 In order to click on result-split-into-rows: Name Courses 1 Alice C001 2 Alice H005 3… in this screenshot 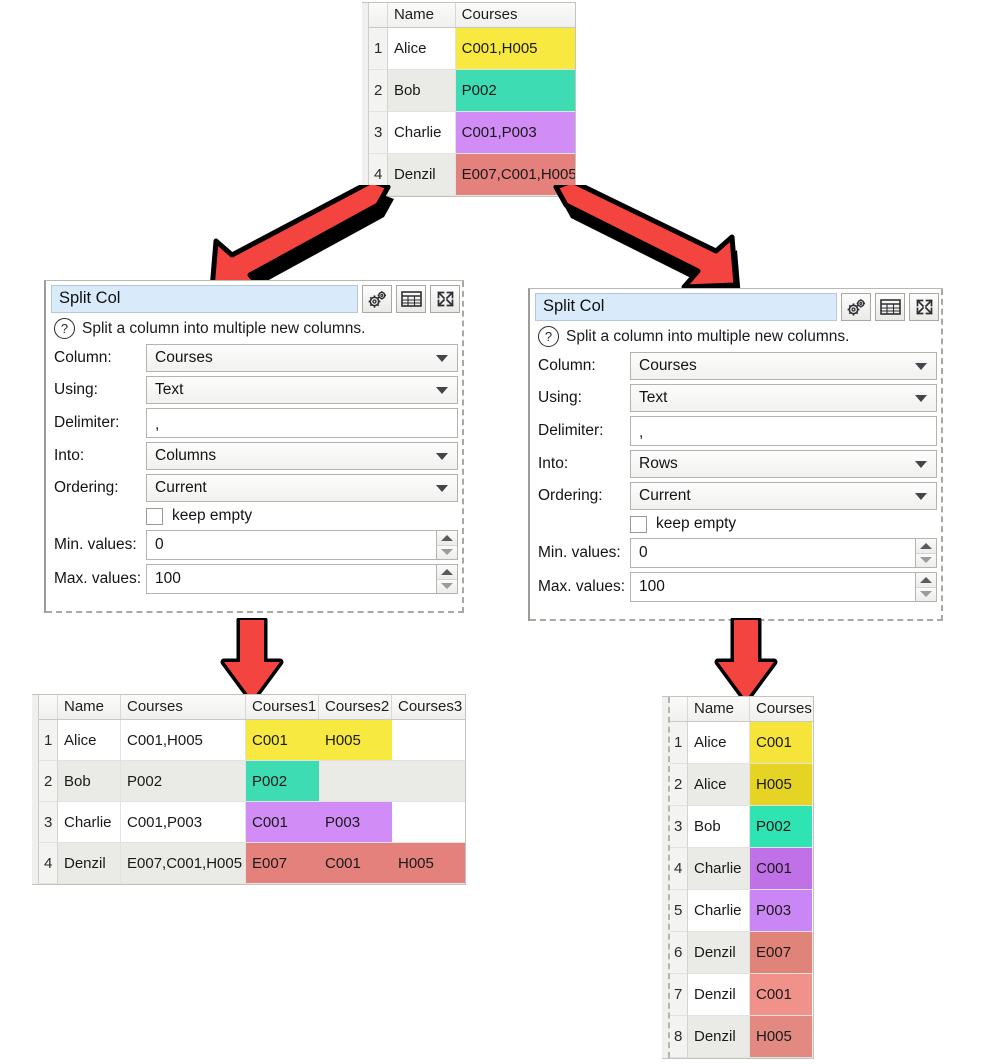, I will do `click(738, 877)`.